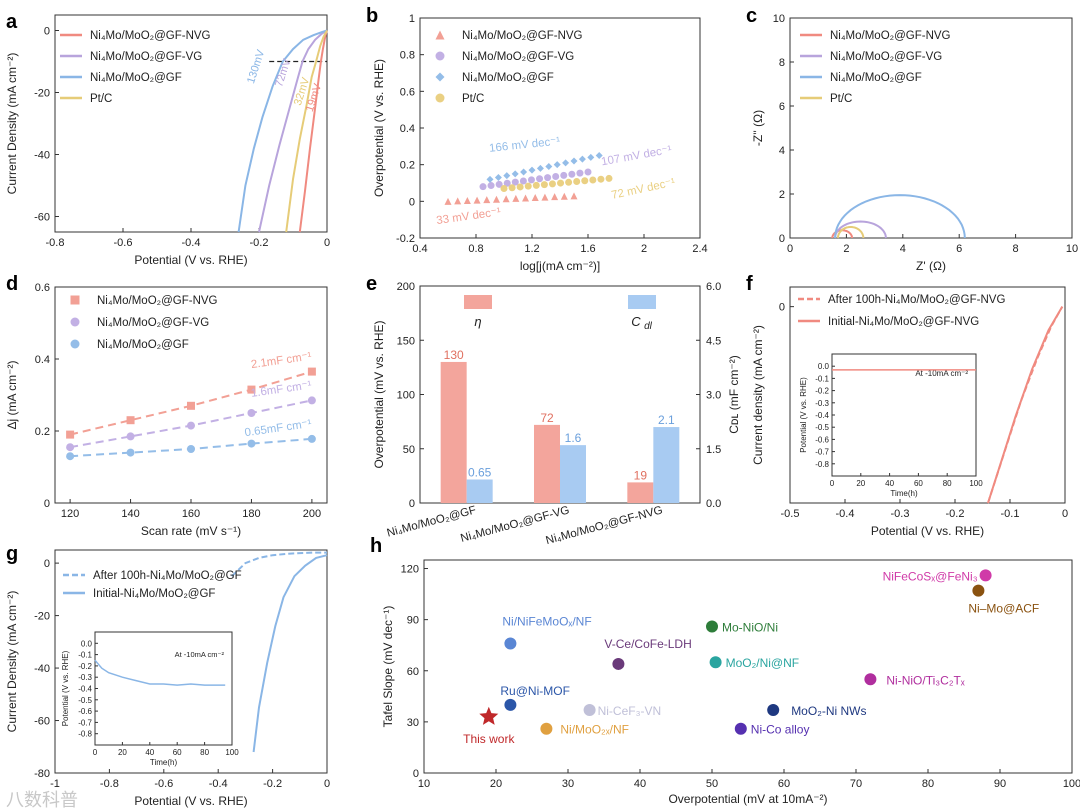  What do you see at coordinates (410, 570) in the screenshot?
I see `y-tick-label: 120` at bounding box center [410, 570].